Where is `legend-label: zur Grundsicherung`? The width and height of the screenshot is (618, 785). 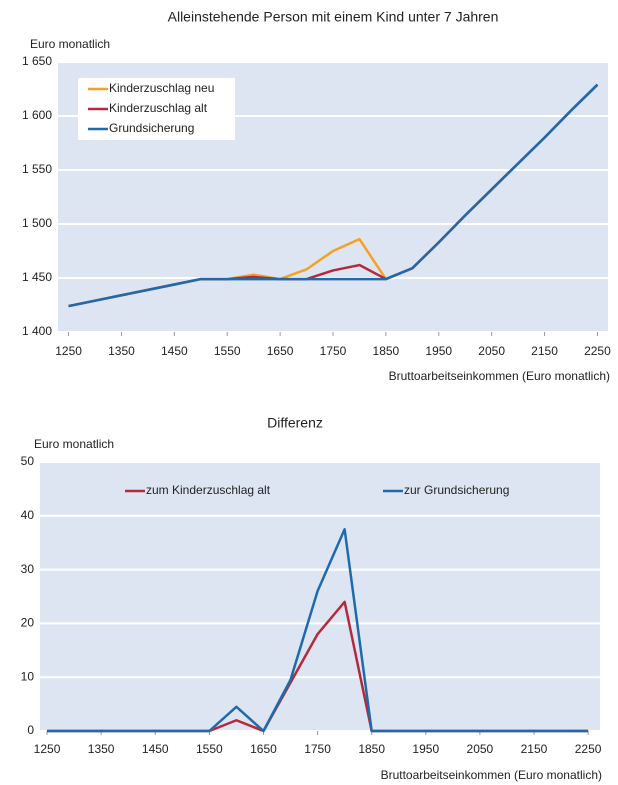 legend-label: zur Grundsicherung is located at coordinates (456, 490).